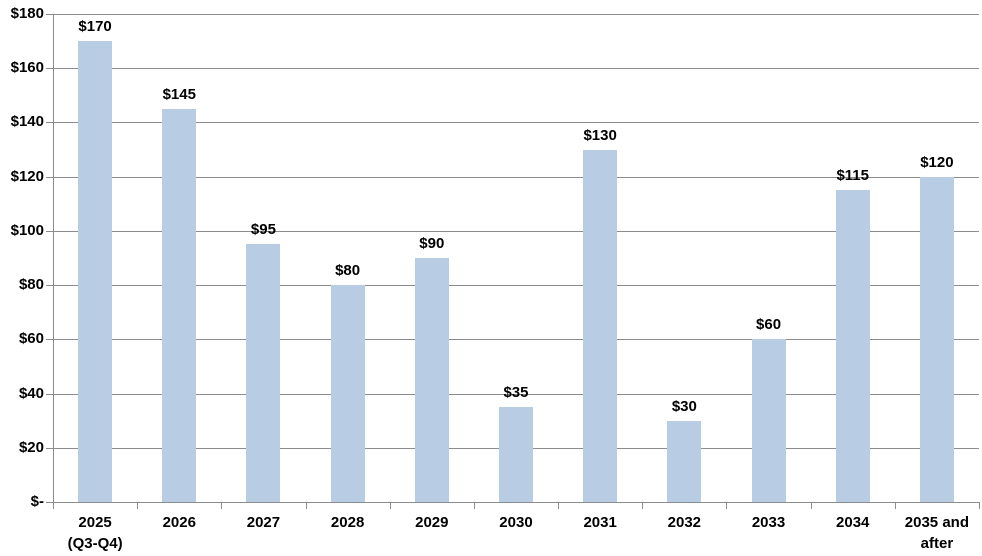 Image resolution: width=982 pixels, height=556 pixels. Describe the element at coordinates (937, 162) in the screenshot. I see `bar-value-label: $120` at that location.